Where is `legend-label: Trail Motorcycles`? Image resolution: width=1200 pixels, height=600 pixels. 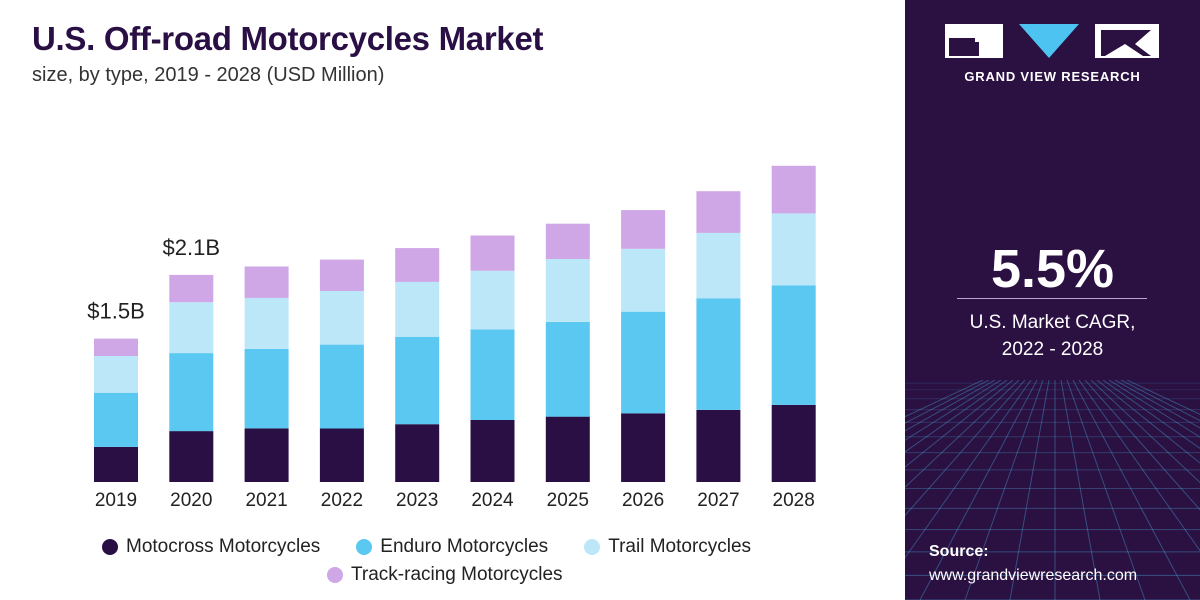 legend-label: Trail Motorcycles is located at coordinates (680, 546).